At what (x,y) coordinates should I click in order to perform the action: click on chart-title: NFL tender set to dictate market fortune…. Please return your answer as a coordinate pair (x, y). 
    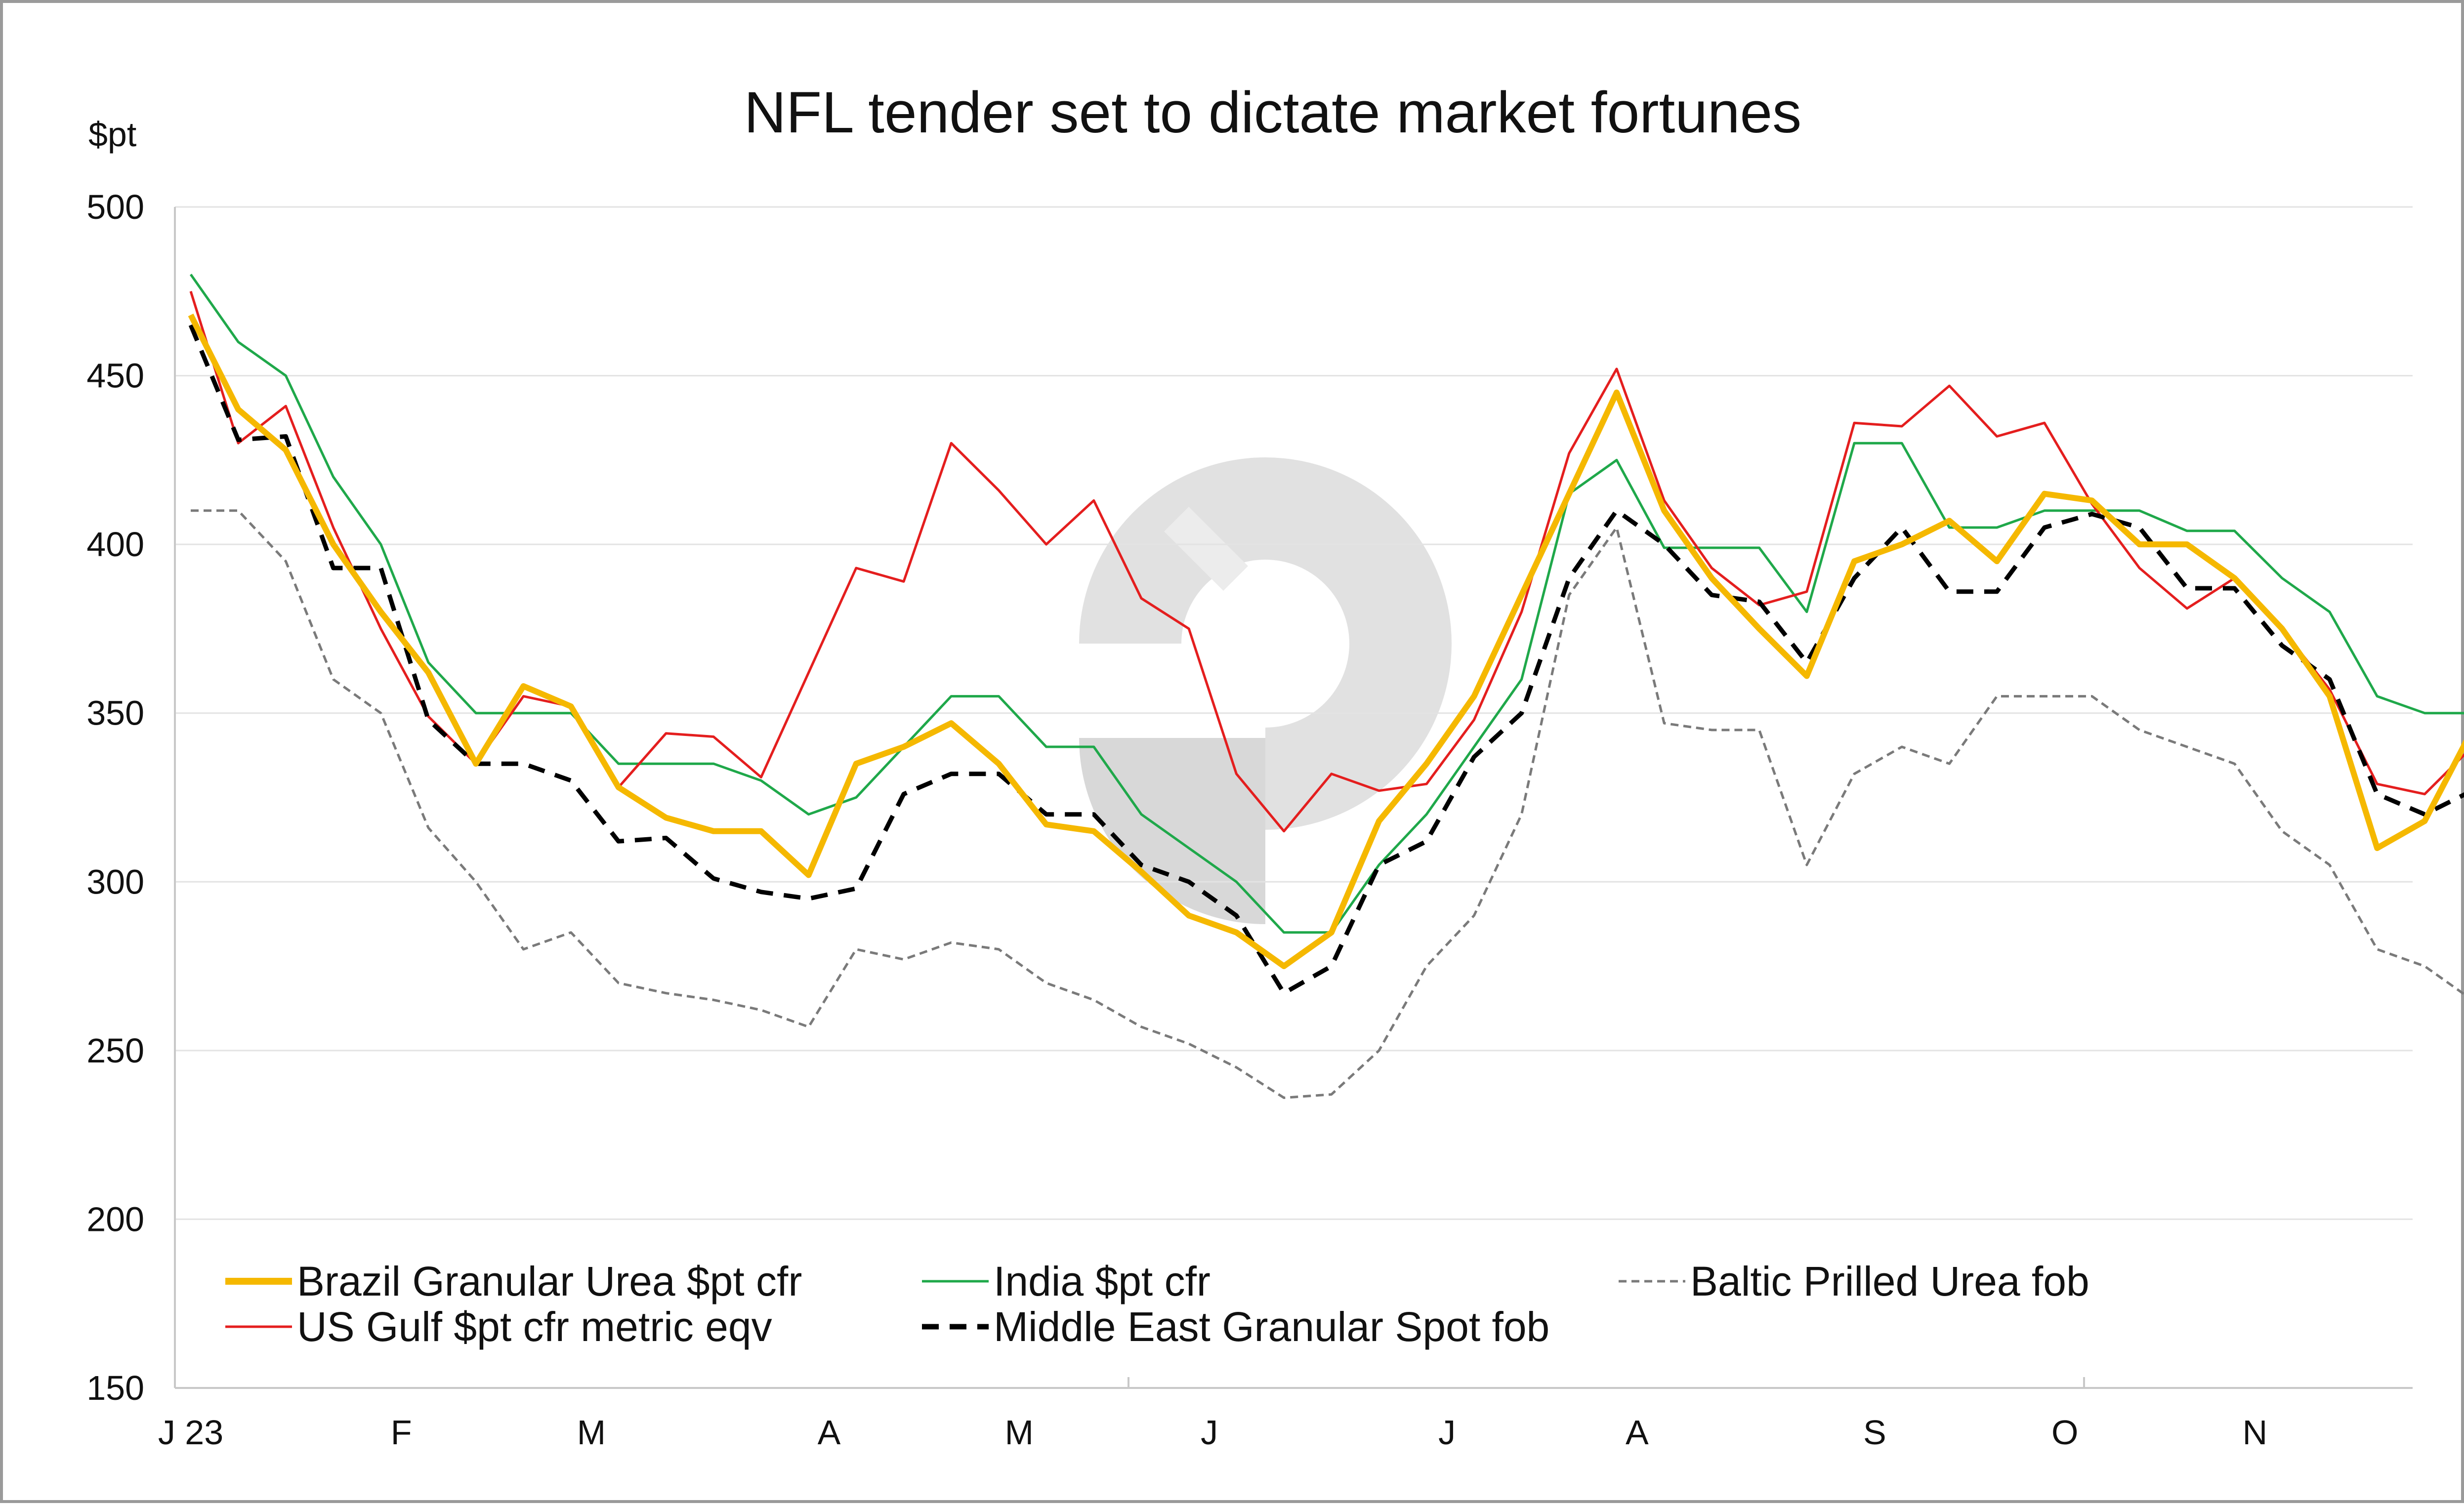
    Looking at the image, I should click on (1272, 112).